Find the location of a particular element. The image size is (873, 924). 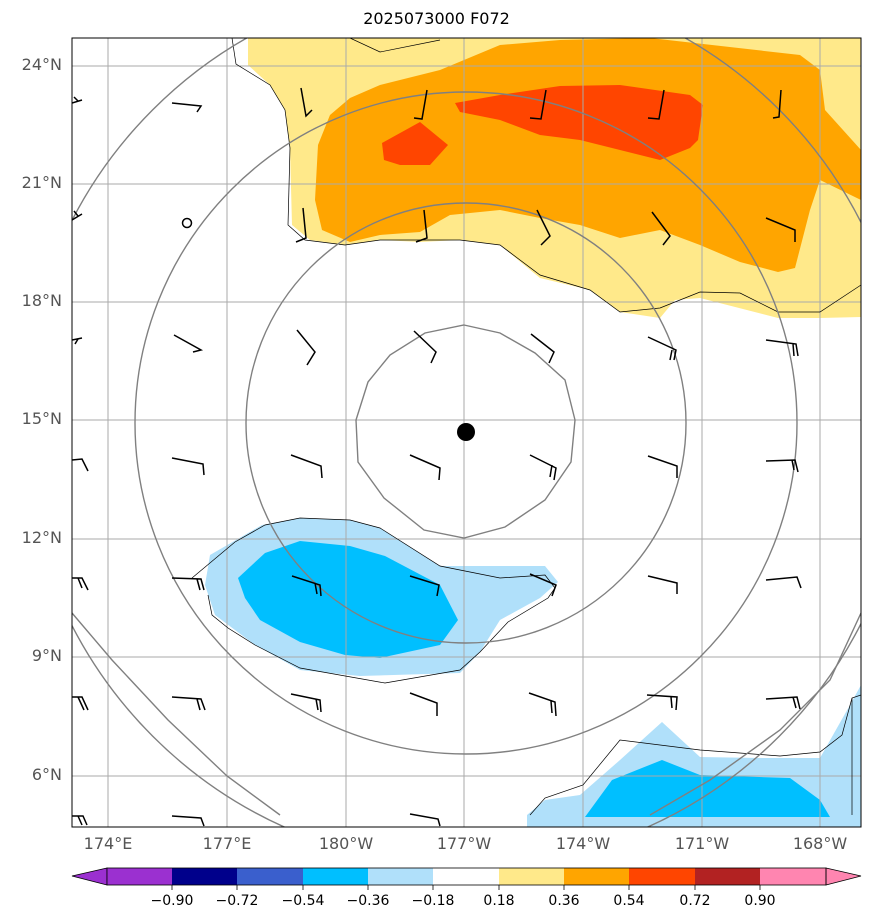

colorbar-tick-label: −0.36 is located at coordinates (368, 901).